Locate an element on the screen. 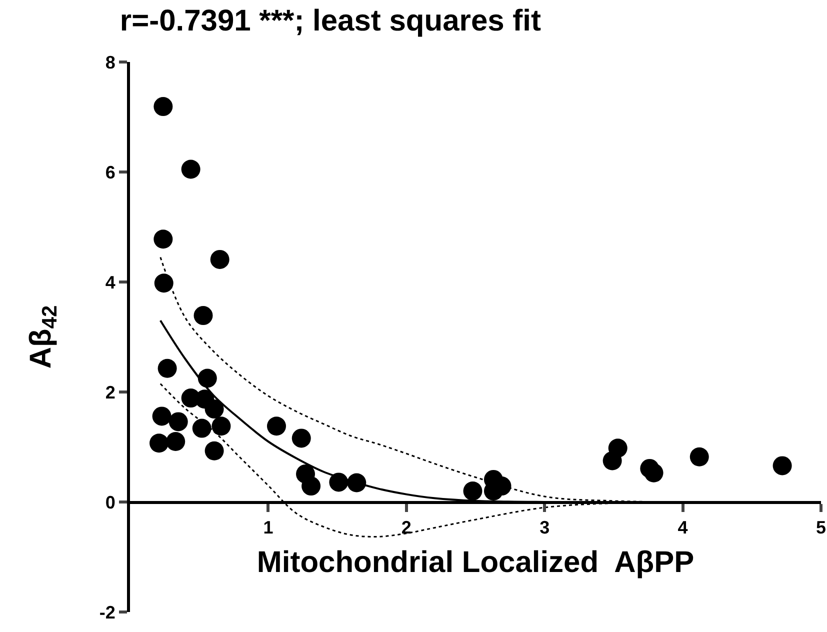  x-axis-title: Mitochondrial Localized AβPP is located at coordinates (475, 563).